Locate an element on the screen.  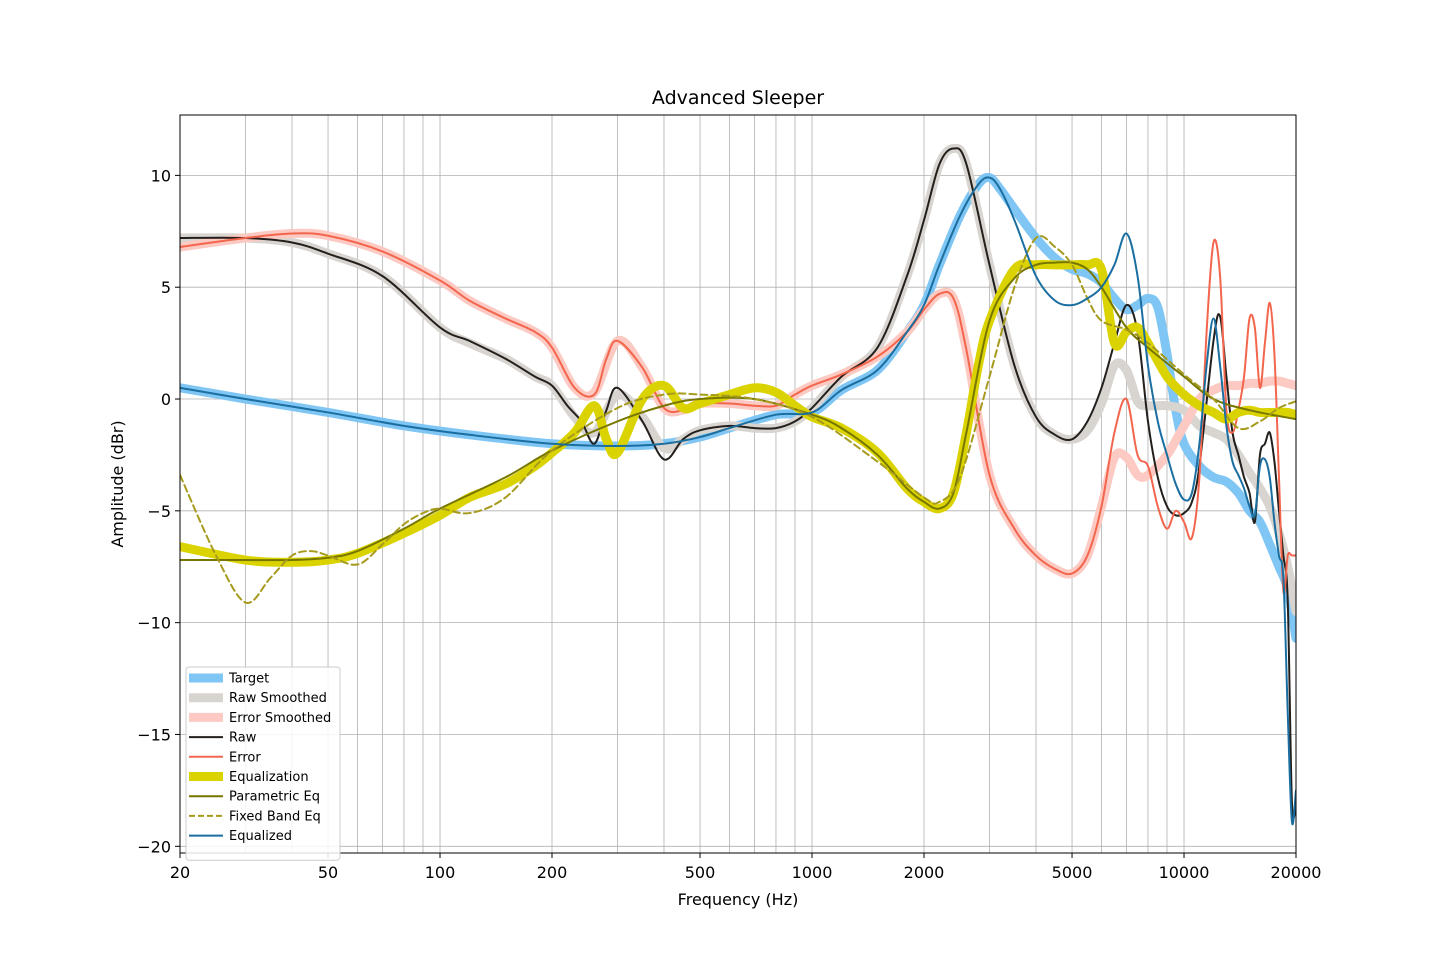
y-tick-label: −5 is located at coordinates (159, 511).